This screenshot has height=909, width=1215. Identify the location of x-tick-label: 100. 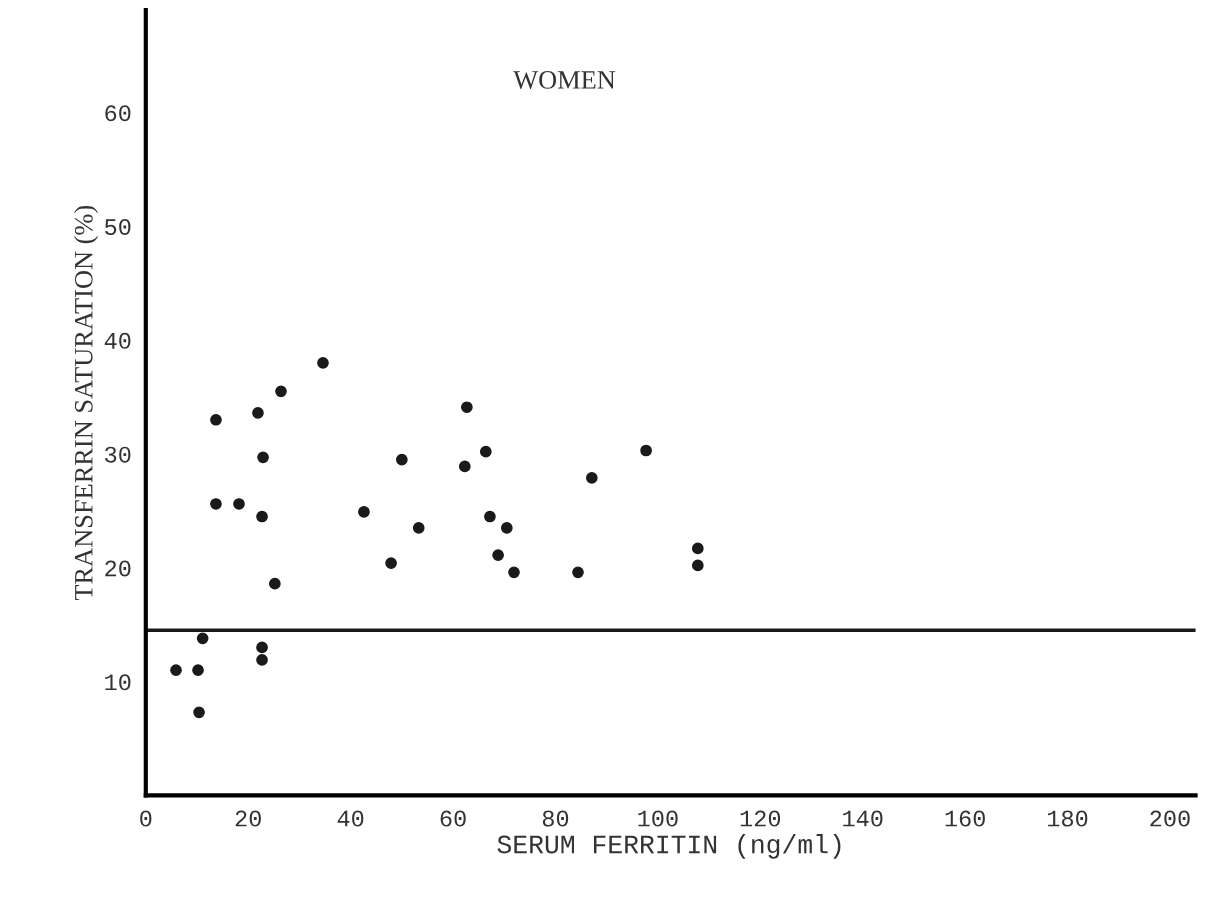
(658, 818).